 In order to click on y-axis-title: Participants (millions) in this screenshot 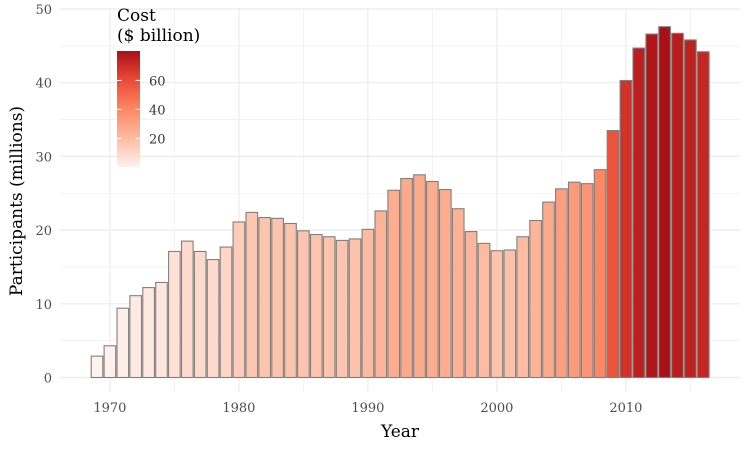, I will do `click(17, 201)`.